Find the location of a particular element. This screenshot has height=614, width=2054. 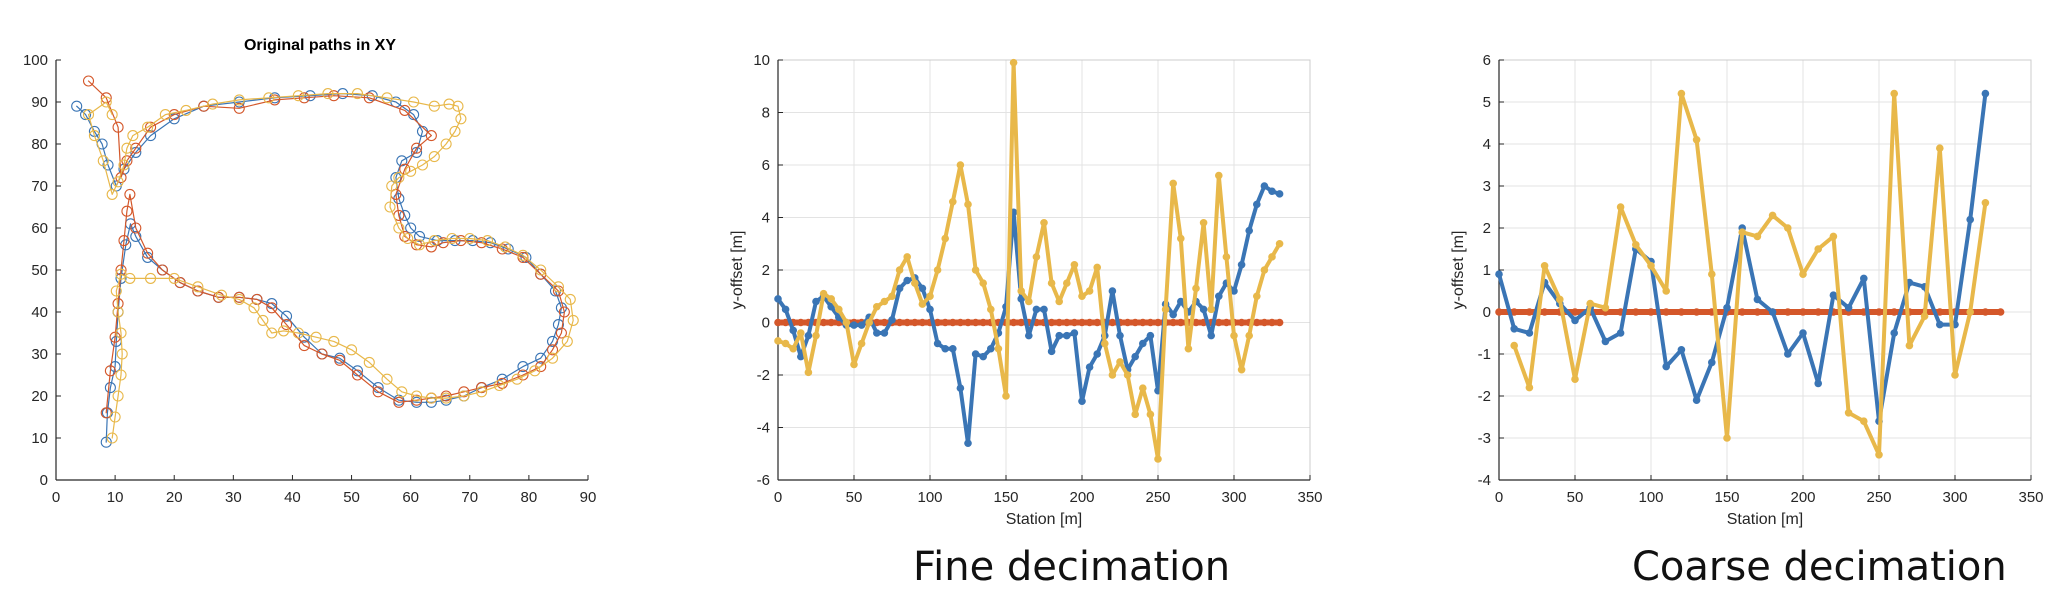

y-tick-label: 10 is located at coordinates (39, 438).